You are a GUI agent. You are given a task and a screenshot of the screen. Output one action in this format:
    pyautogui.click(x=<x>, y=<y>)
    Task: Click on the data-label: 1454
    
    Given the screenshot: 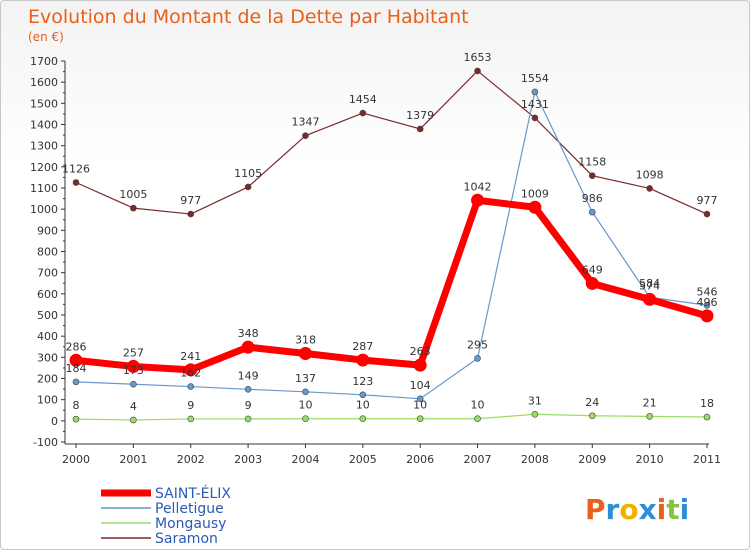 What is the action you would take?
    pyautogui.click(x=363, y=99)
    